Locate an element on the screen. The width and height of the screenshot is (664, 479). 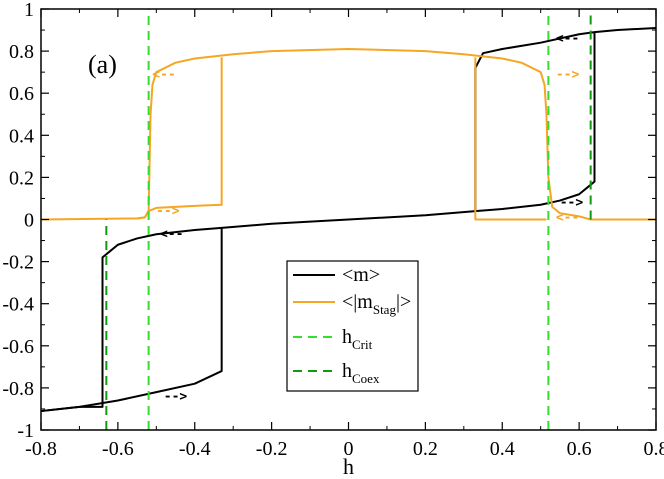
legend-label-m: <m> is located at coordinates (361, 275).